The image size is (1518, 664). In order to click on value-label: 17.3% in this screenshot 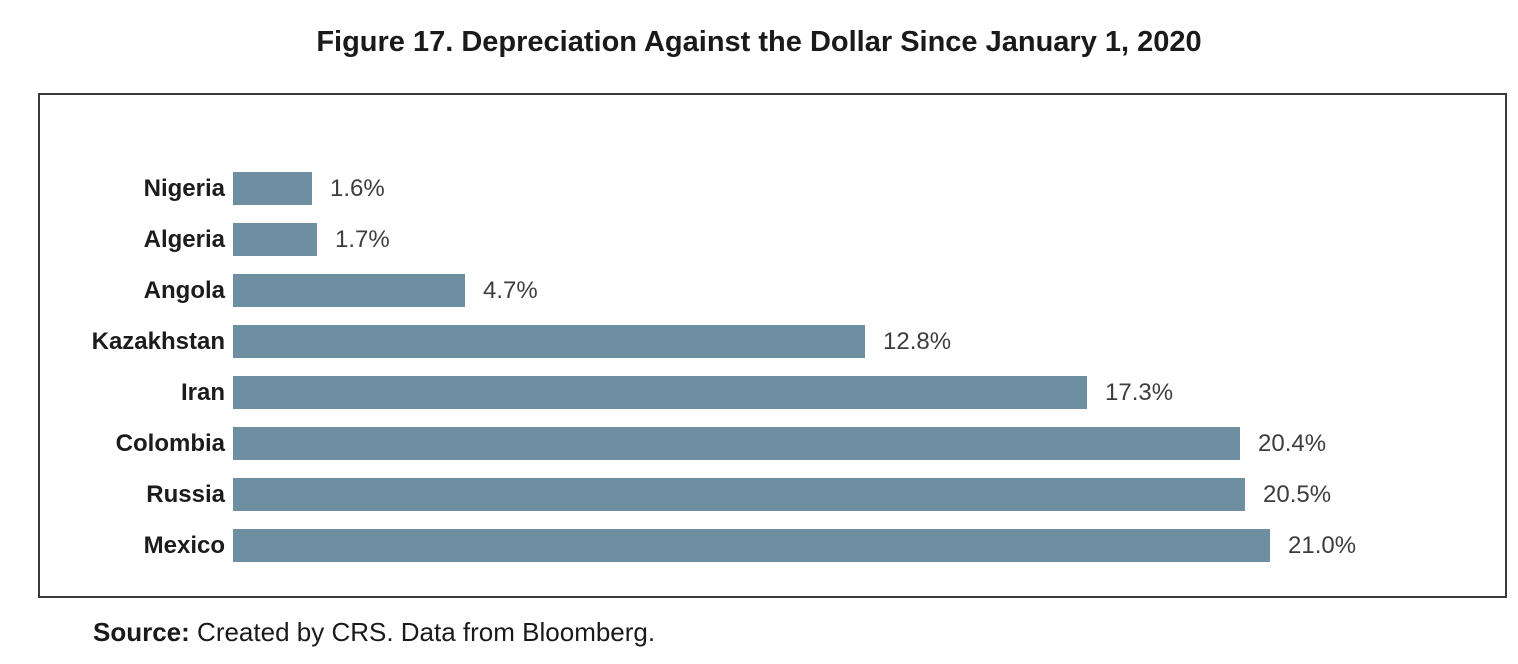, I will do `click(1139, 392)`.